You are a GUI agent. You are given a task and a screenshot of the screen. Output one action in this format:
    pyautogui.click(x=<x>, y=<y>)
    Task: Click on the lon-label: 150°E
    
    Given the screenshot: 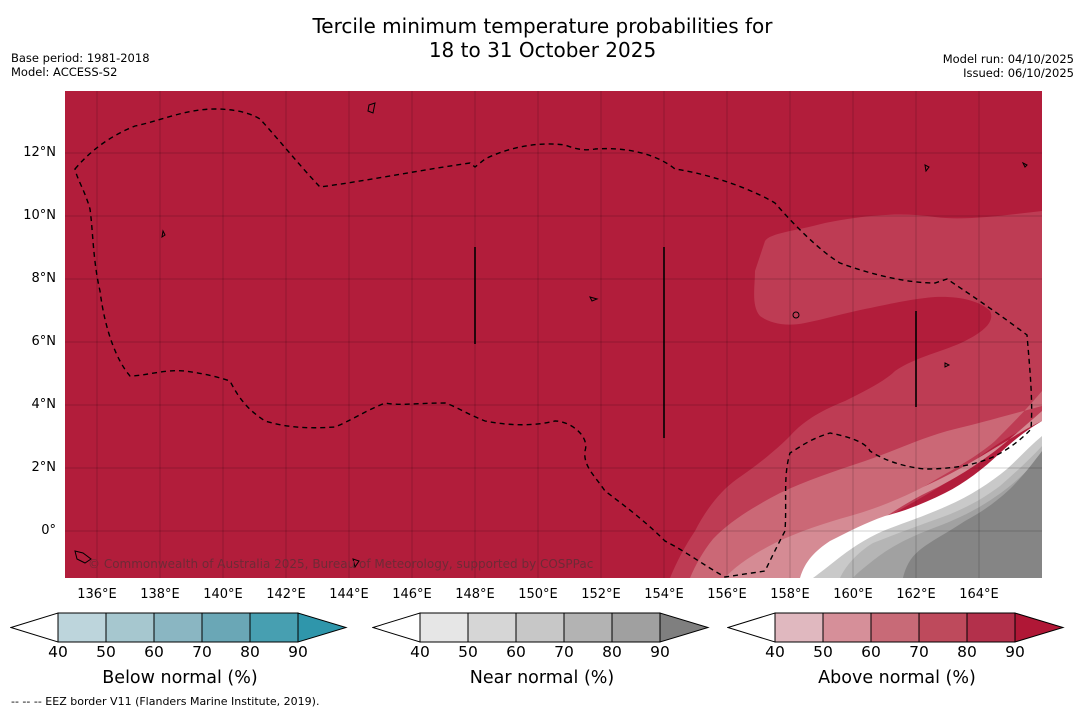 What is the action you would take?
    pyautogui.click(x=538, y=594)
    